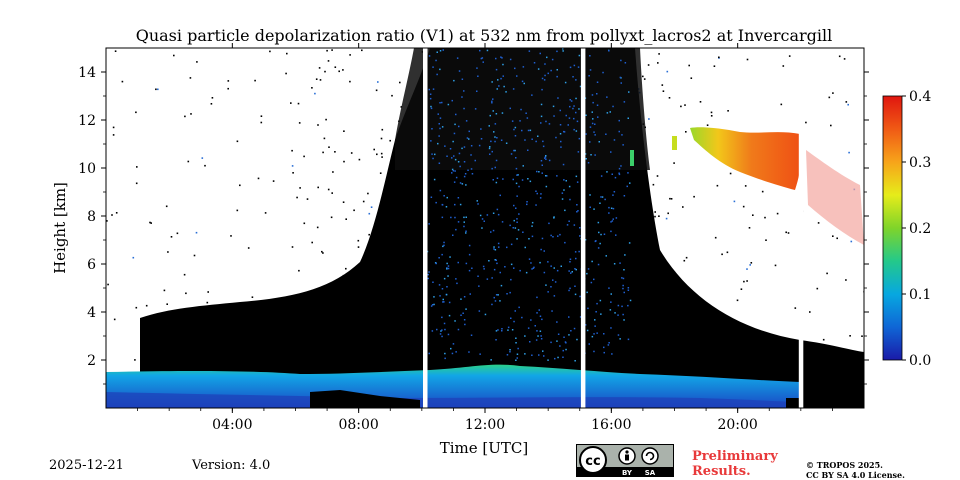 Image resolution: width=960 pixels, height=480 pixels. What do you see at coordinates (365, 399) in the screenshot?
I see `low-no-data-patch` at bounding box center [365, 399].